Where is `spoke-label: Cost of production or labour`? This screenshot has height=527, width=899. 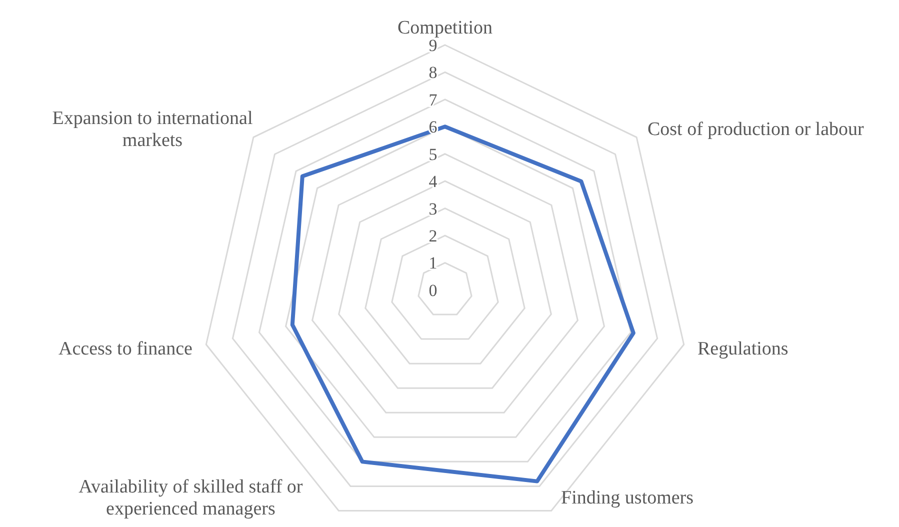 spoke-label: Cost of production or labour is located at coordinates (756, 129).